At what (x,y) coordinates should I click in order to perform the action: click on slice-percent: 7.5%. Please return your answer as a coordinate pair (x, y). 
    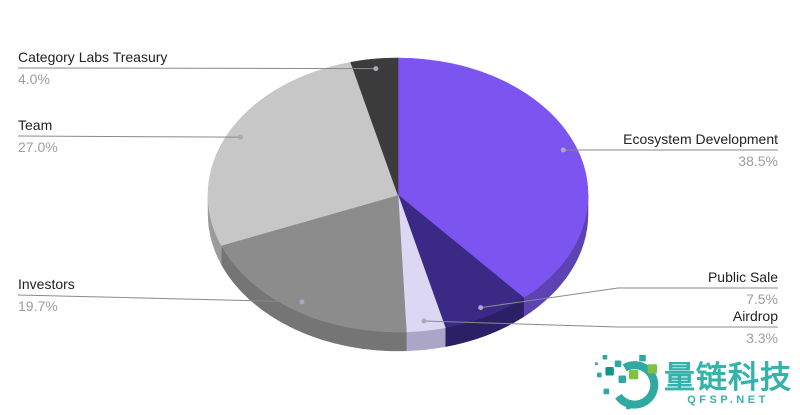
    Looking at the image, I should click on (762, 299).